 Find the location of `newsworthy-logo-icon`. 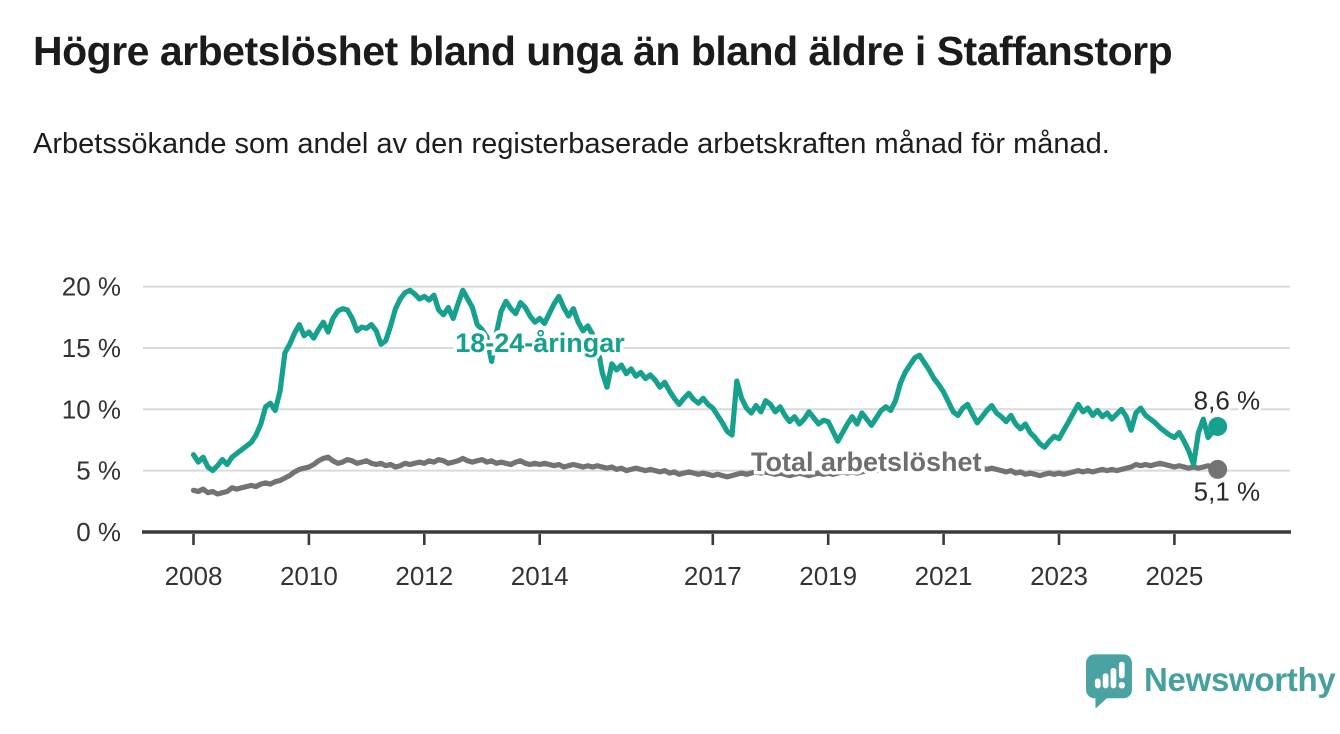

newsworthy-logo-icon is located at coordinates (1109, 680).